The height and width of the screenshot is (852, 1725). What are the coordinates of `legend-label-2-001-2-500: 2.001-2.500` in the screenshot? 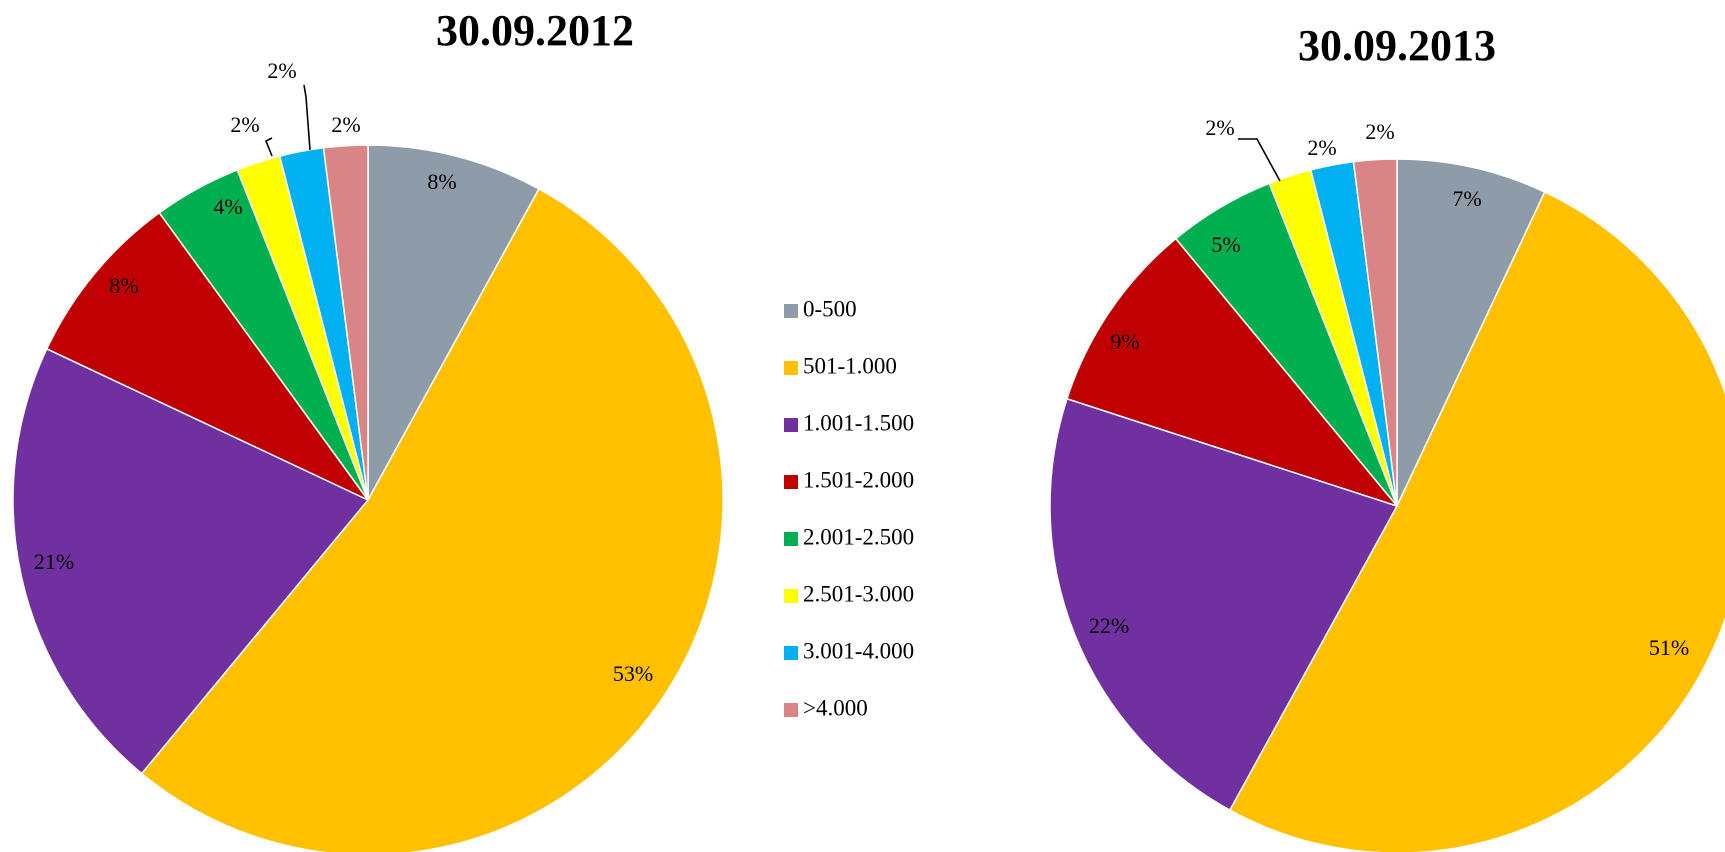 It's located at (858, 536).